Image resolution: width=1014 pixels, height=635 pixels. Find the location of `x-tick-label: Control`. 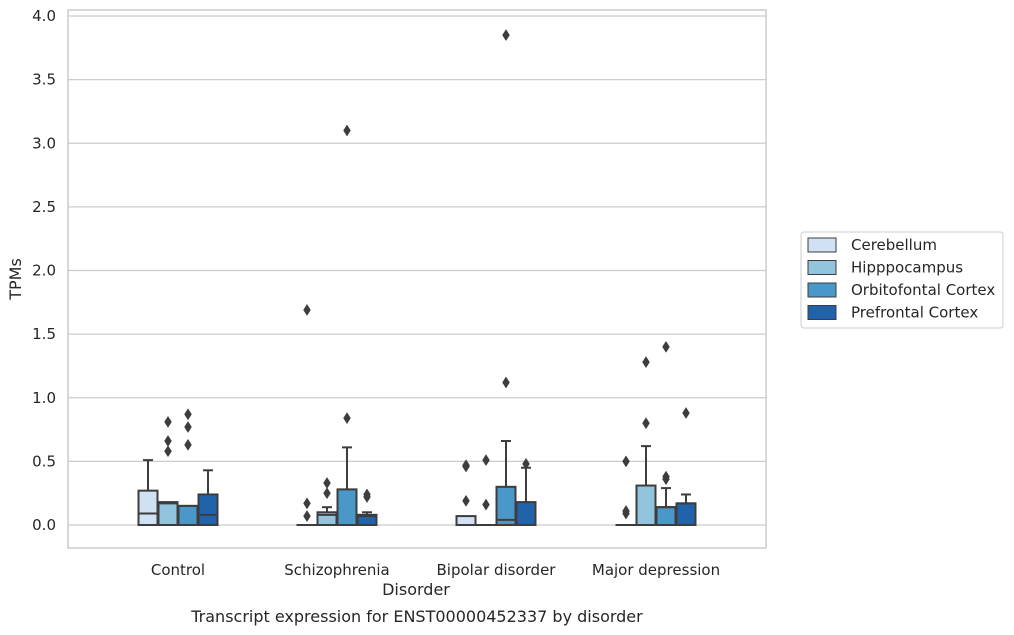

x-tick-label: Control is located at coordinates (178, 570).